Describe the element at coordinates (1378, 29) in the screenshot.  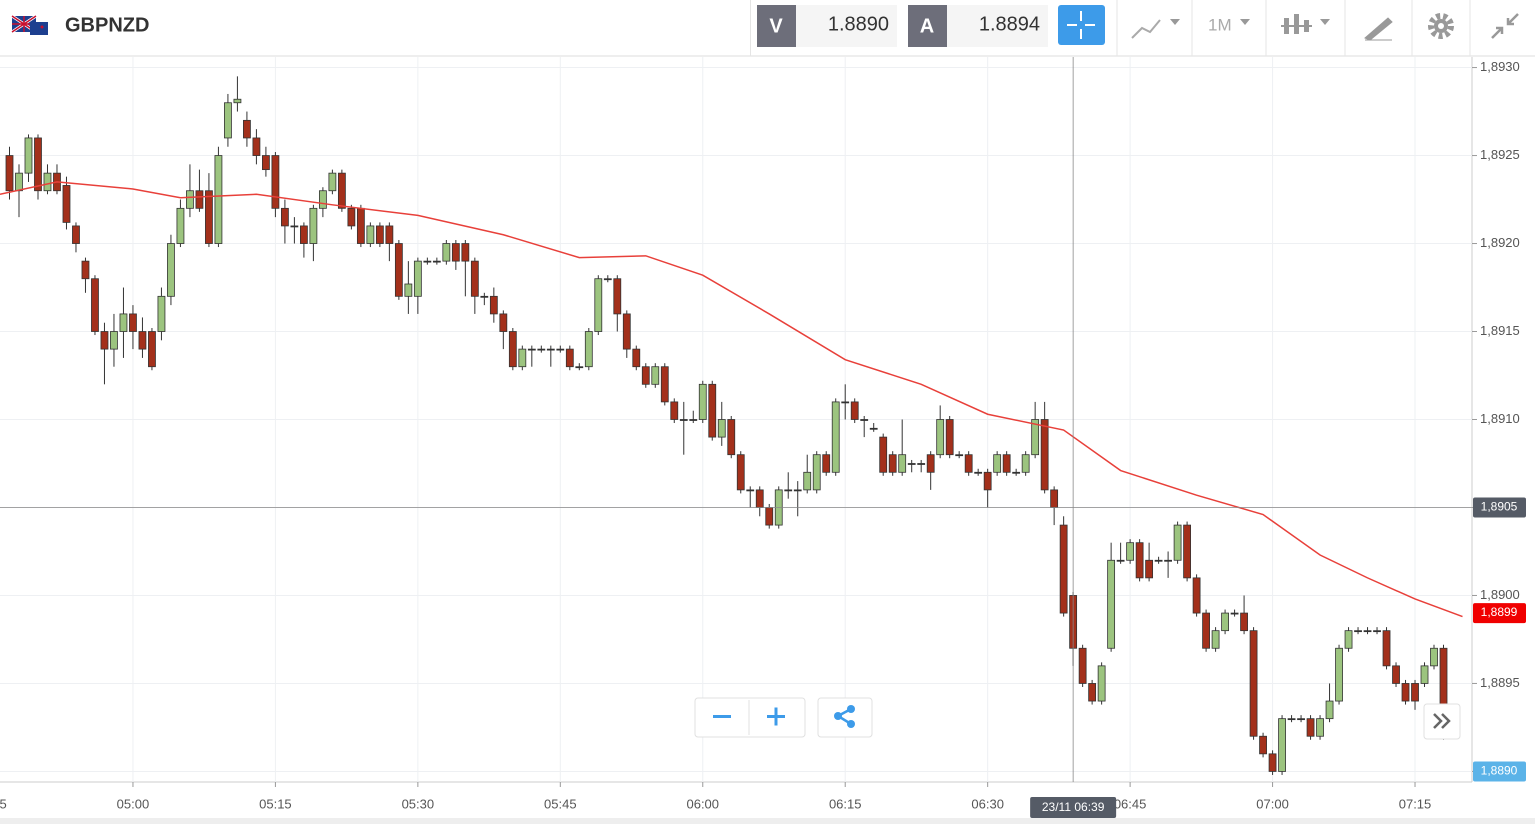
I see `draw-icon` at that location.